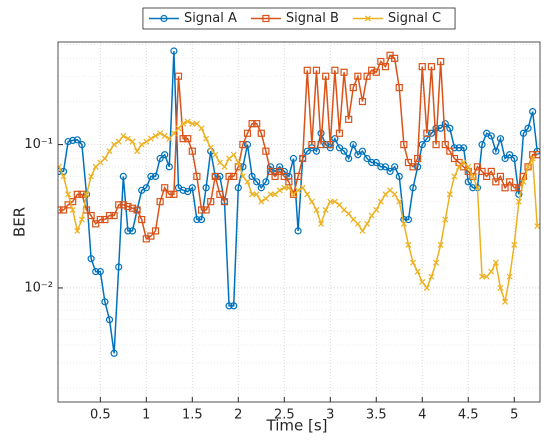  I want to click on legend-label: Signal C, so click(414, 18).